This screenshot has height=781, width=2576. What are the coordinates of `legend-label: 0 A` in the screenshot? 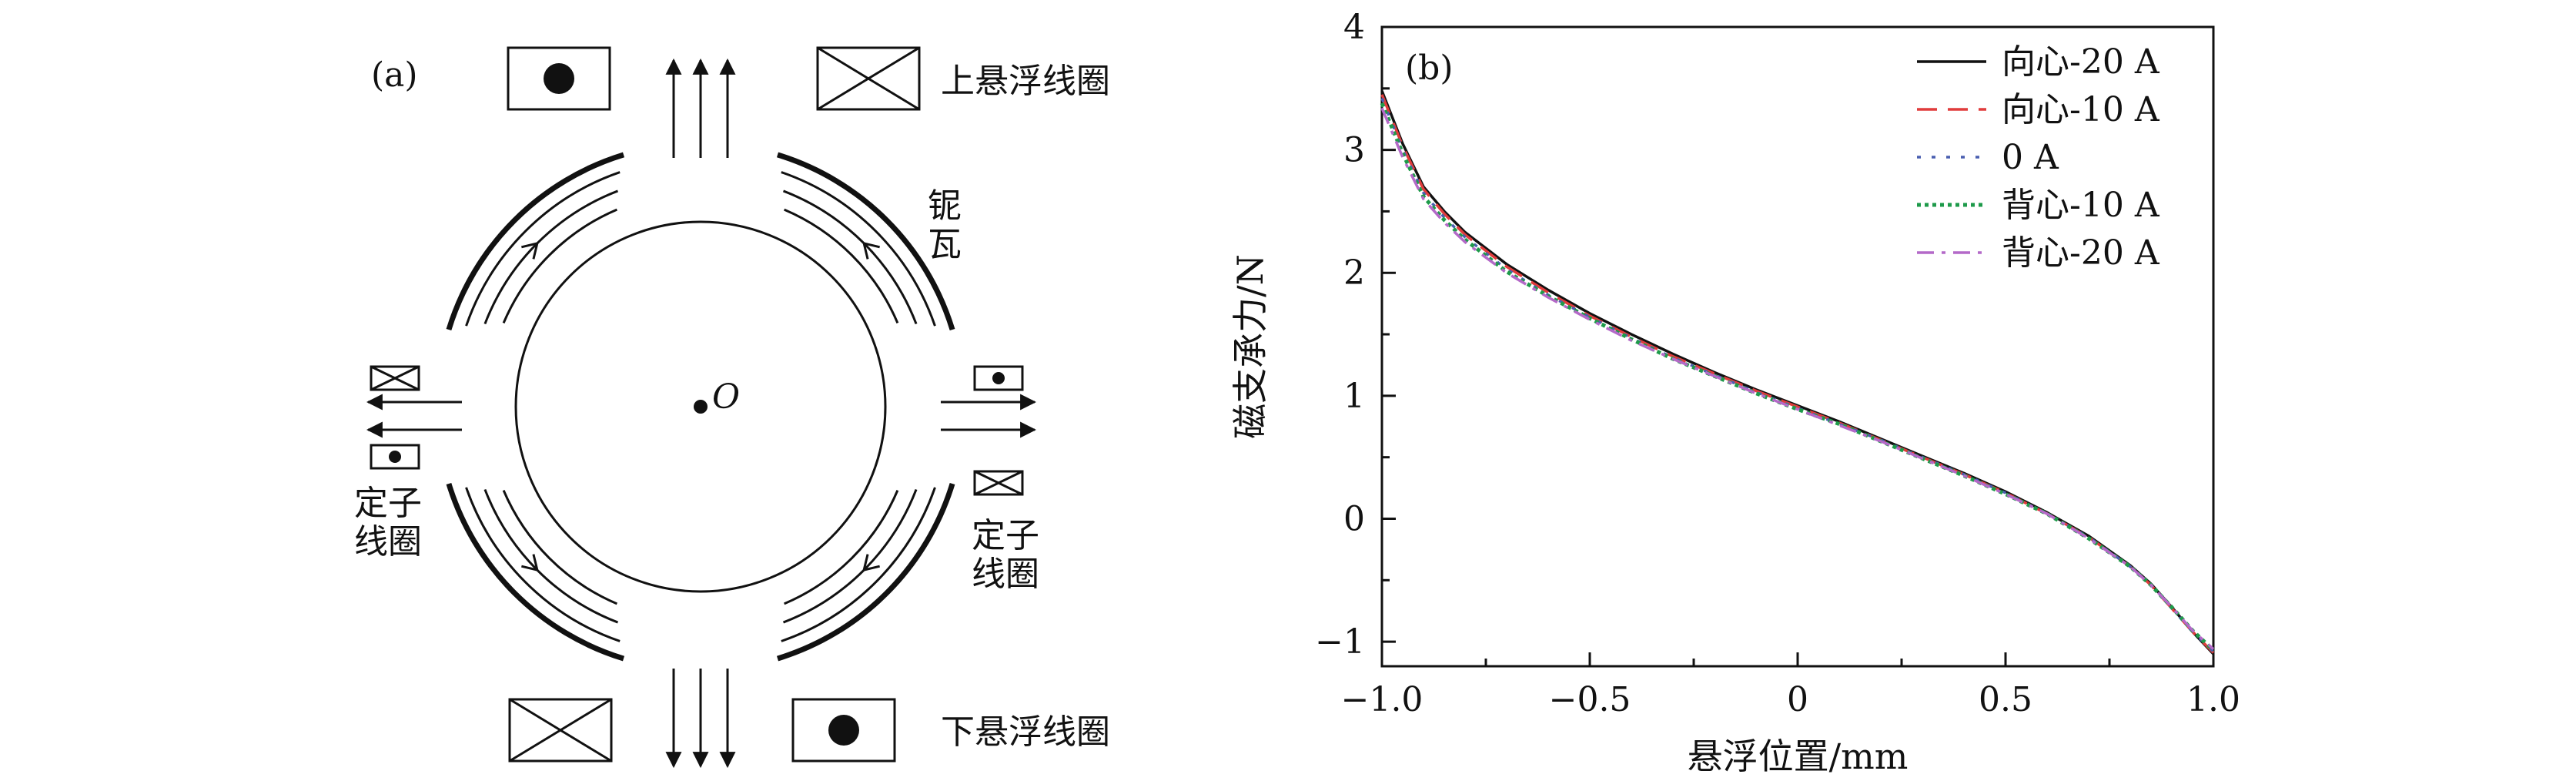 It's located at (2031, 158).